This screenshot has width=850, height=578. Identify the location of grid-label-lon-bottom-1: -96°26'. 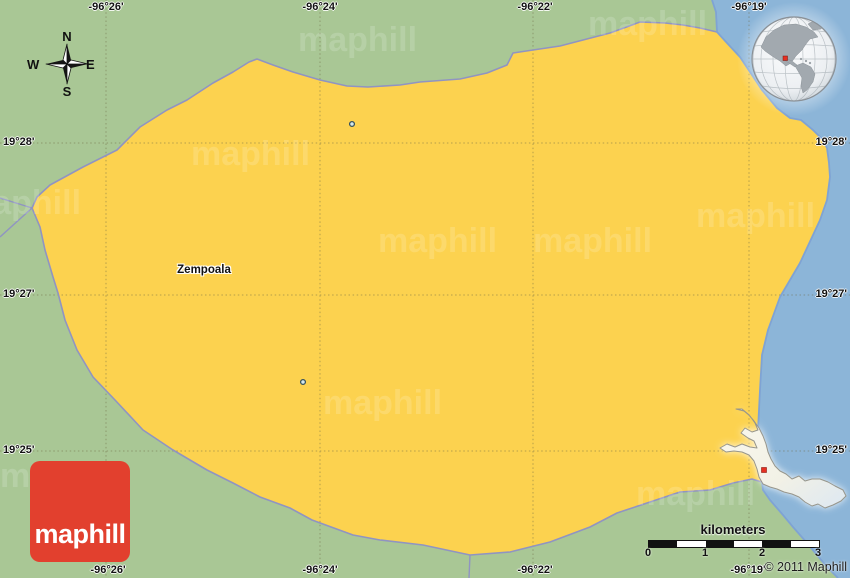
(108, 570).